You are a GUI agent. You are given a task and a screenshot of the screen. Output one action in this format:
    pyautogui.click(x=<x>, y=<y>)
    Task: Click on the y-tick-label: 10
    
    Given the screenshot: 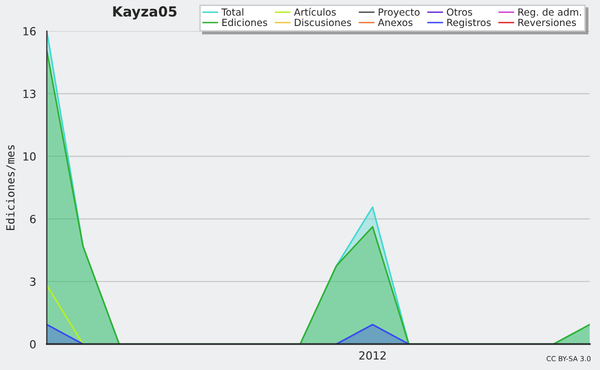 What is the action you would take?
    pyautogui.click(x=29, y=156)
    